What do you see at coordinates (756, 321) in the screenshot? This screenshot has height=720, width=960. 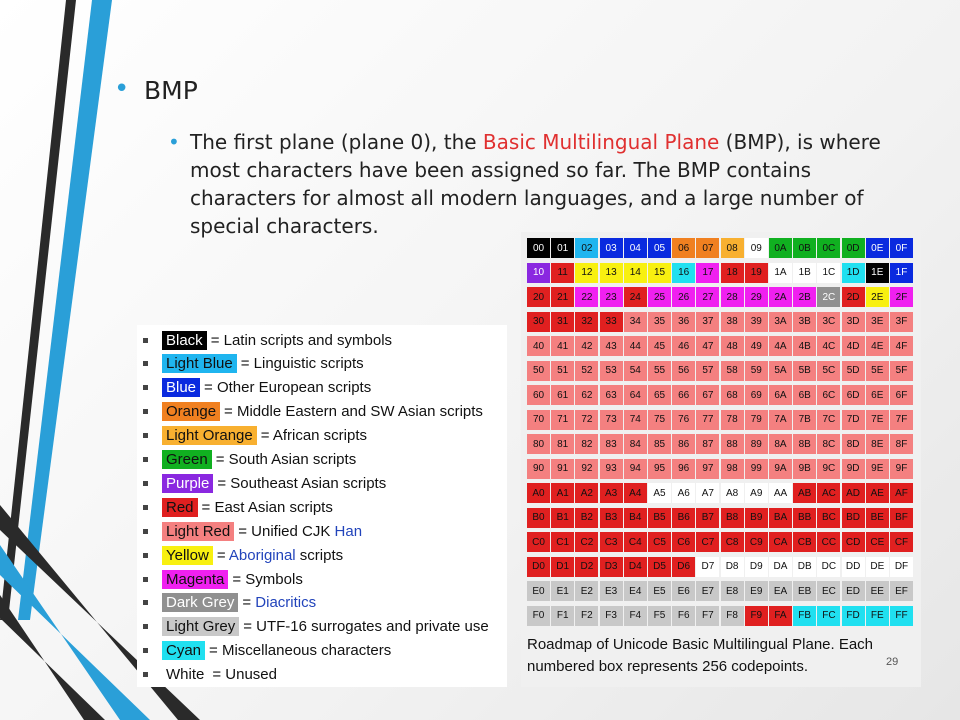 I see `roadmap-cell: 39` at bounding box center [756, 321].